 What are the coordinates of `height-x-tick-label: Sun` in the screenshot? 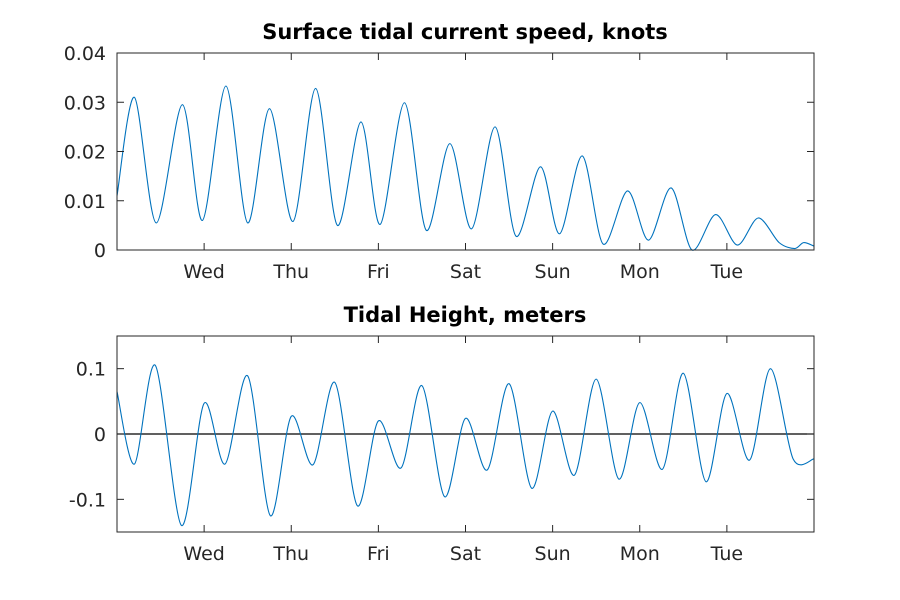 It's located at (553, 554).